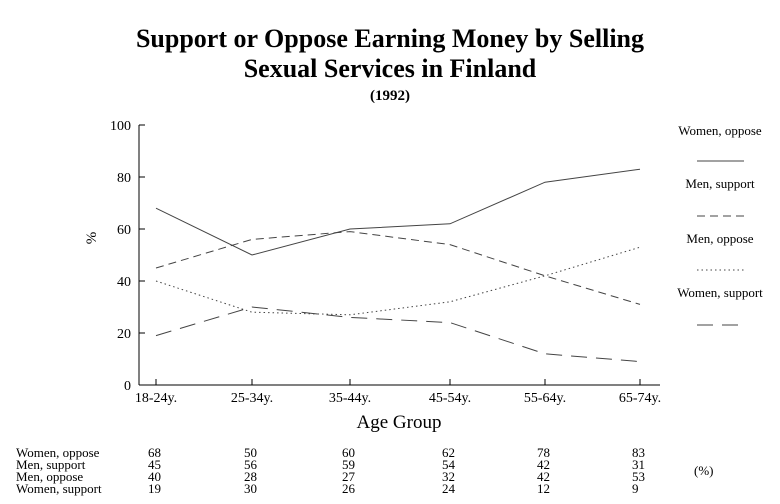  Describe the element at coordinates (720, 183) in the screenshot. I see `legend-label: Men, support` at that location.